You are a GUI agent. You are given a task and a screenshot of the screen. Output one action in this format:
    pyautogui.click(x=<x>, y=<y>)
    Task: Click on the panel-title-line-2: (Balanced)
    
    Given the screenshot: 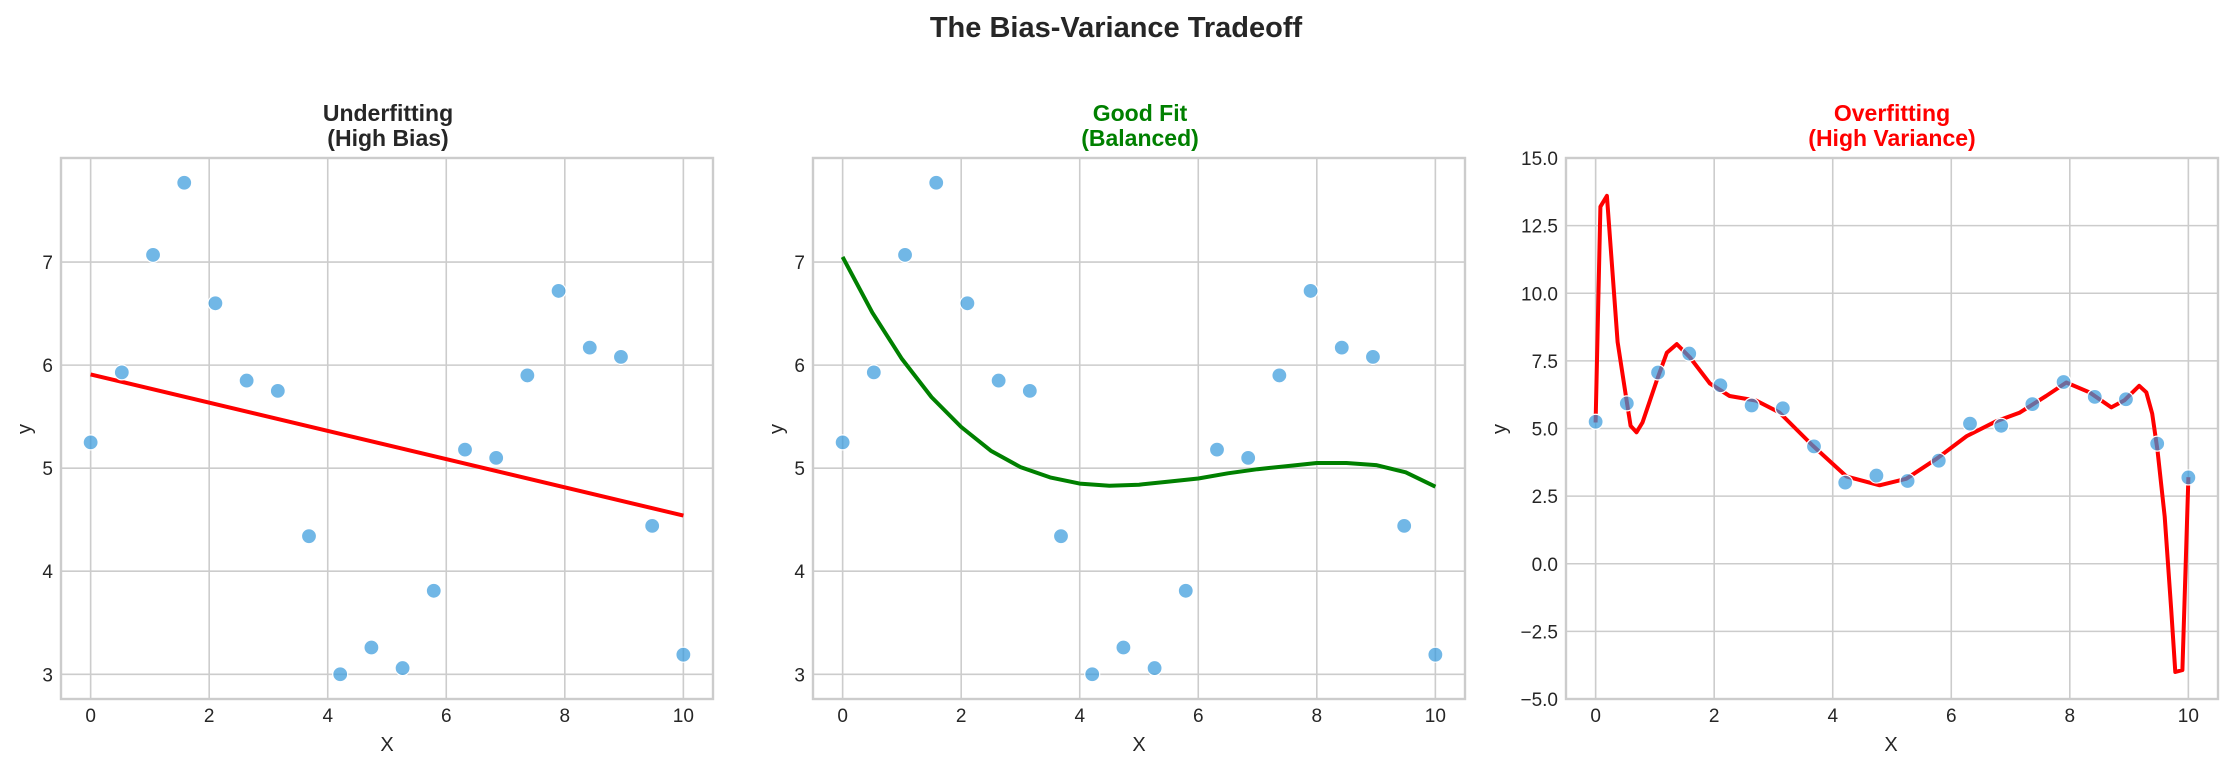 What is the action you would take?
    pyautogui.click(x=1140, y=138)
    